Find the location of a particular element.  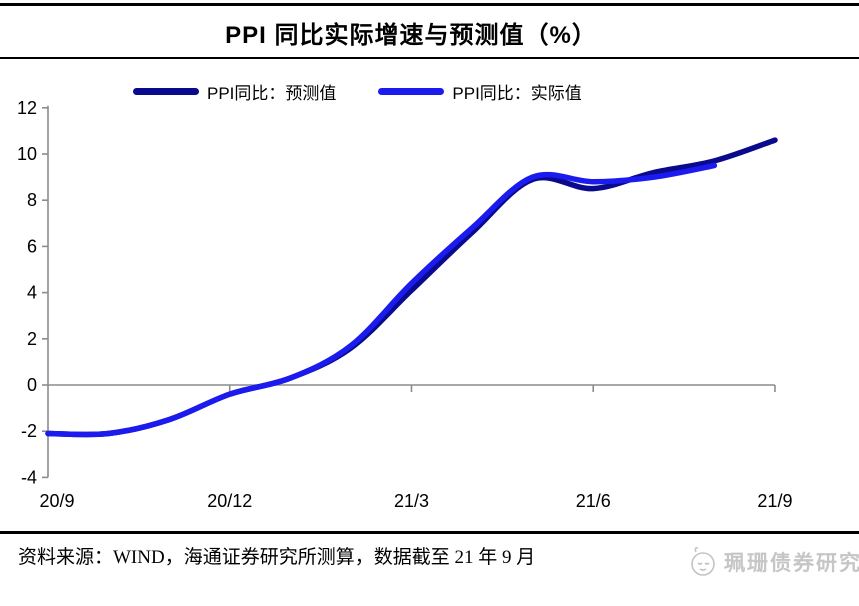

chart-title: PPI 同比实际增速与预测值（%） is located at coordinates (411, 35).